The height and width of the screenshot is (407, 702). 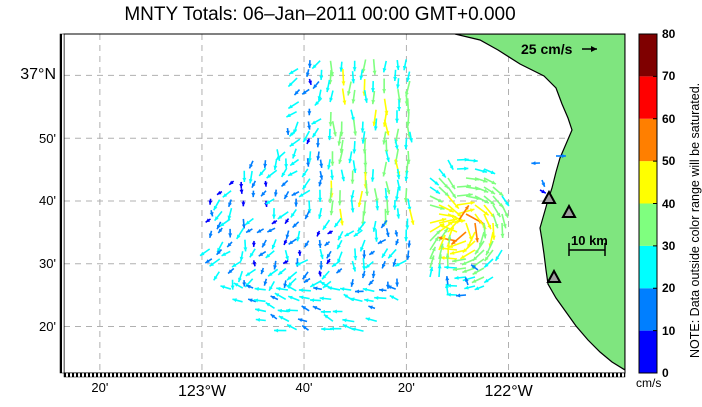 What do you see at coordinates (669, 203) in the screenshot?
I see `colorbar-tick-label: 40` at bounding box center [669, 203].